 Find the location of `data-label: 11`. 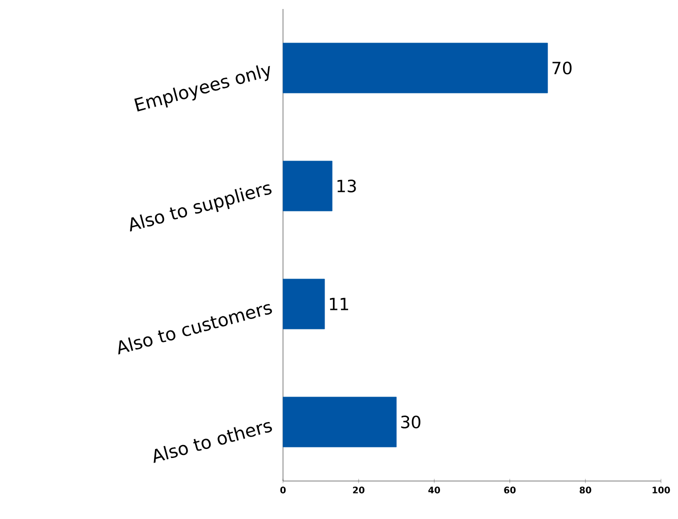

data-label: 11 is located at coordinates (339, 304).